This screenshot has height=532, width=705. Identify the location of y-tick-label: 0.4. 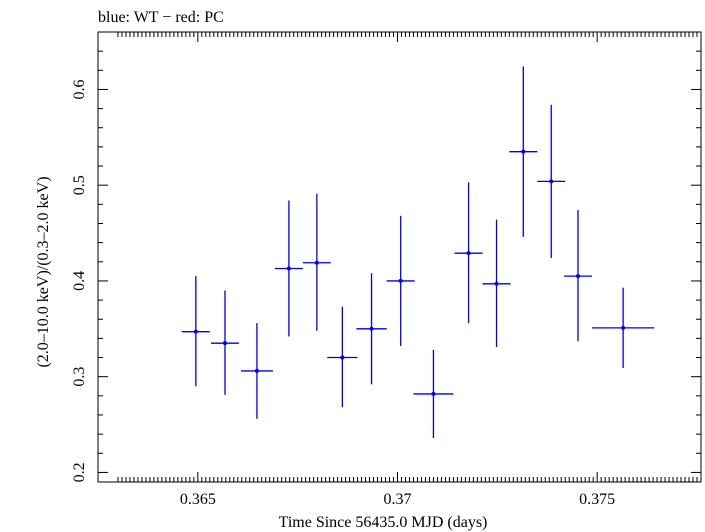
(79, 281).